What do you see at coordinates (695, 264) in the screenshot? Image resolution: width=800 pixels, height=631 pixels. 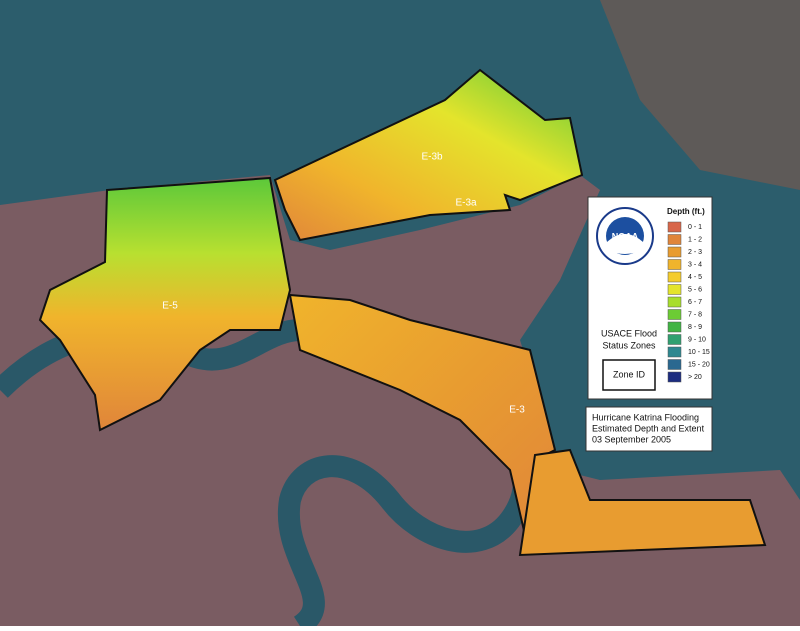 I see `legend-label: 3 - 4` at bounding box center [695, 264].